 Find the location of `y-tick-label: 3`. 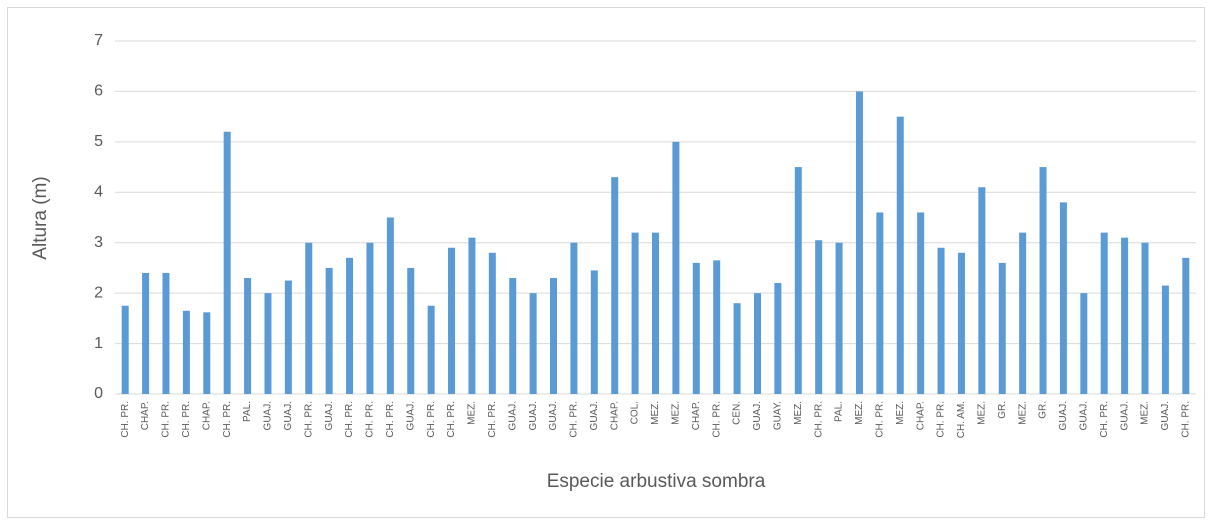

y-tick-label: 3 is located at coordinates (98, 242).